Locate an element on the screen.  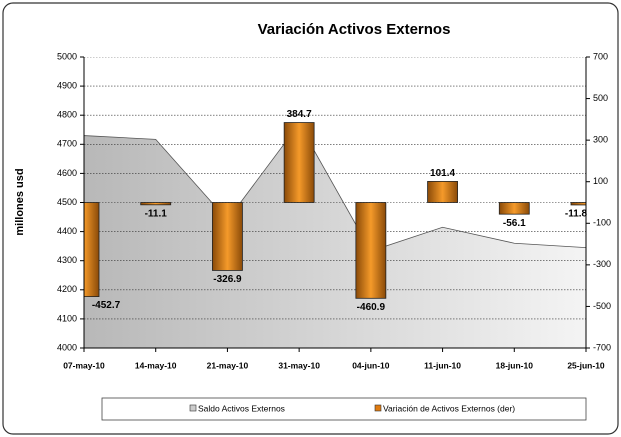
x-tick-label: 18-jun-10 is located at coordinates (515, 365).